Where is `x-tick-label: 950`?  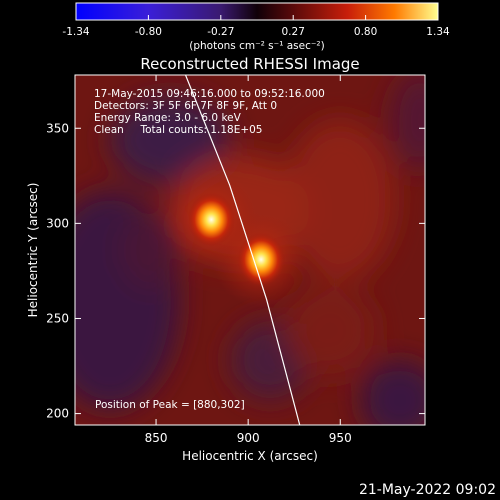 x-tick-label: 950 is located at coordinates (340, 438).